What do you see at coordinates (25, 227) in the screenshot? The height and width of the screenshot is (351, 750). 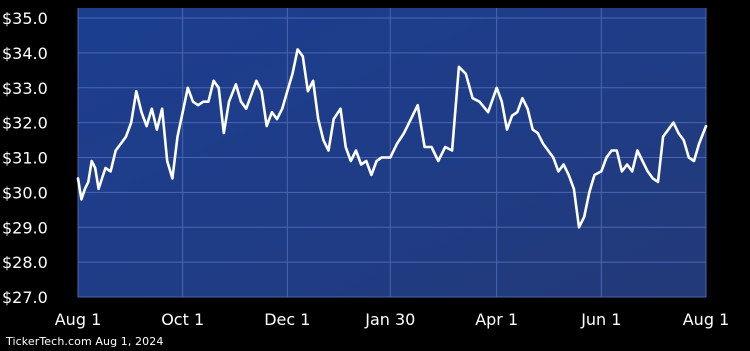 I see `y-tick-label: $29.0` at bounding box center [25, 227].